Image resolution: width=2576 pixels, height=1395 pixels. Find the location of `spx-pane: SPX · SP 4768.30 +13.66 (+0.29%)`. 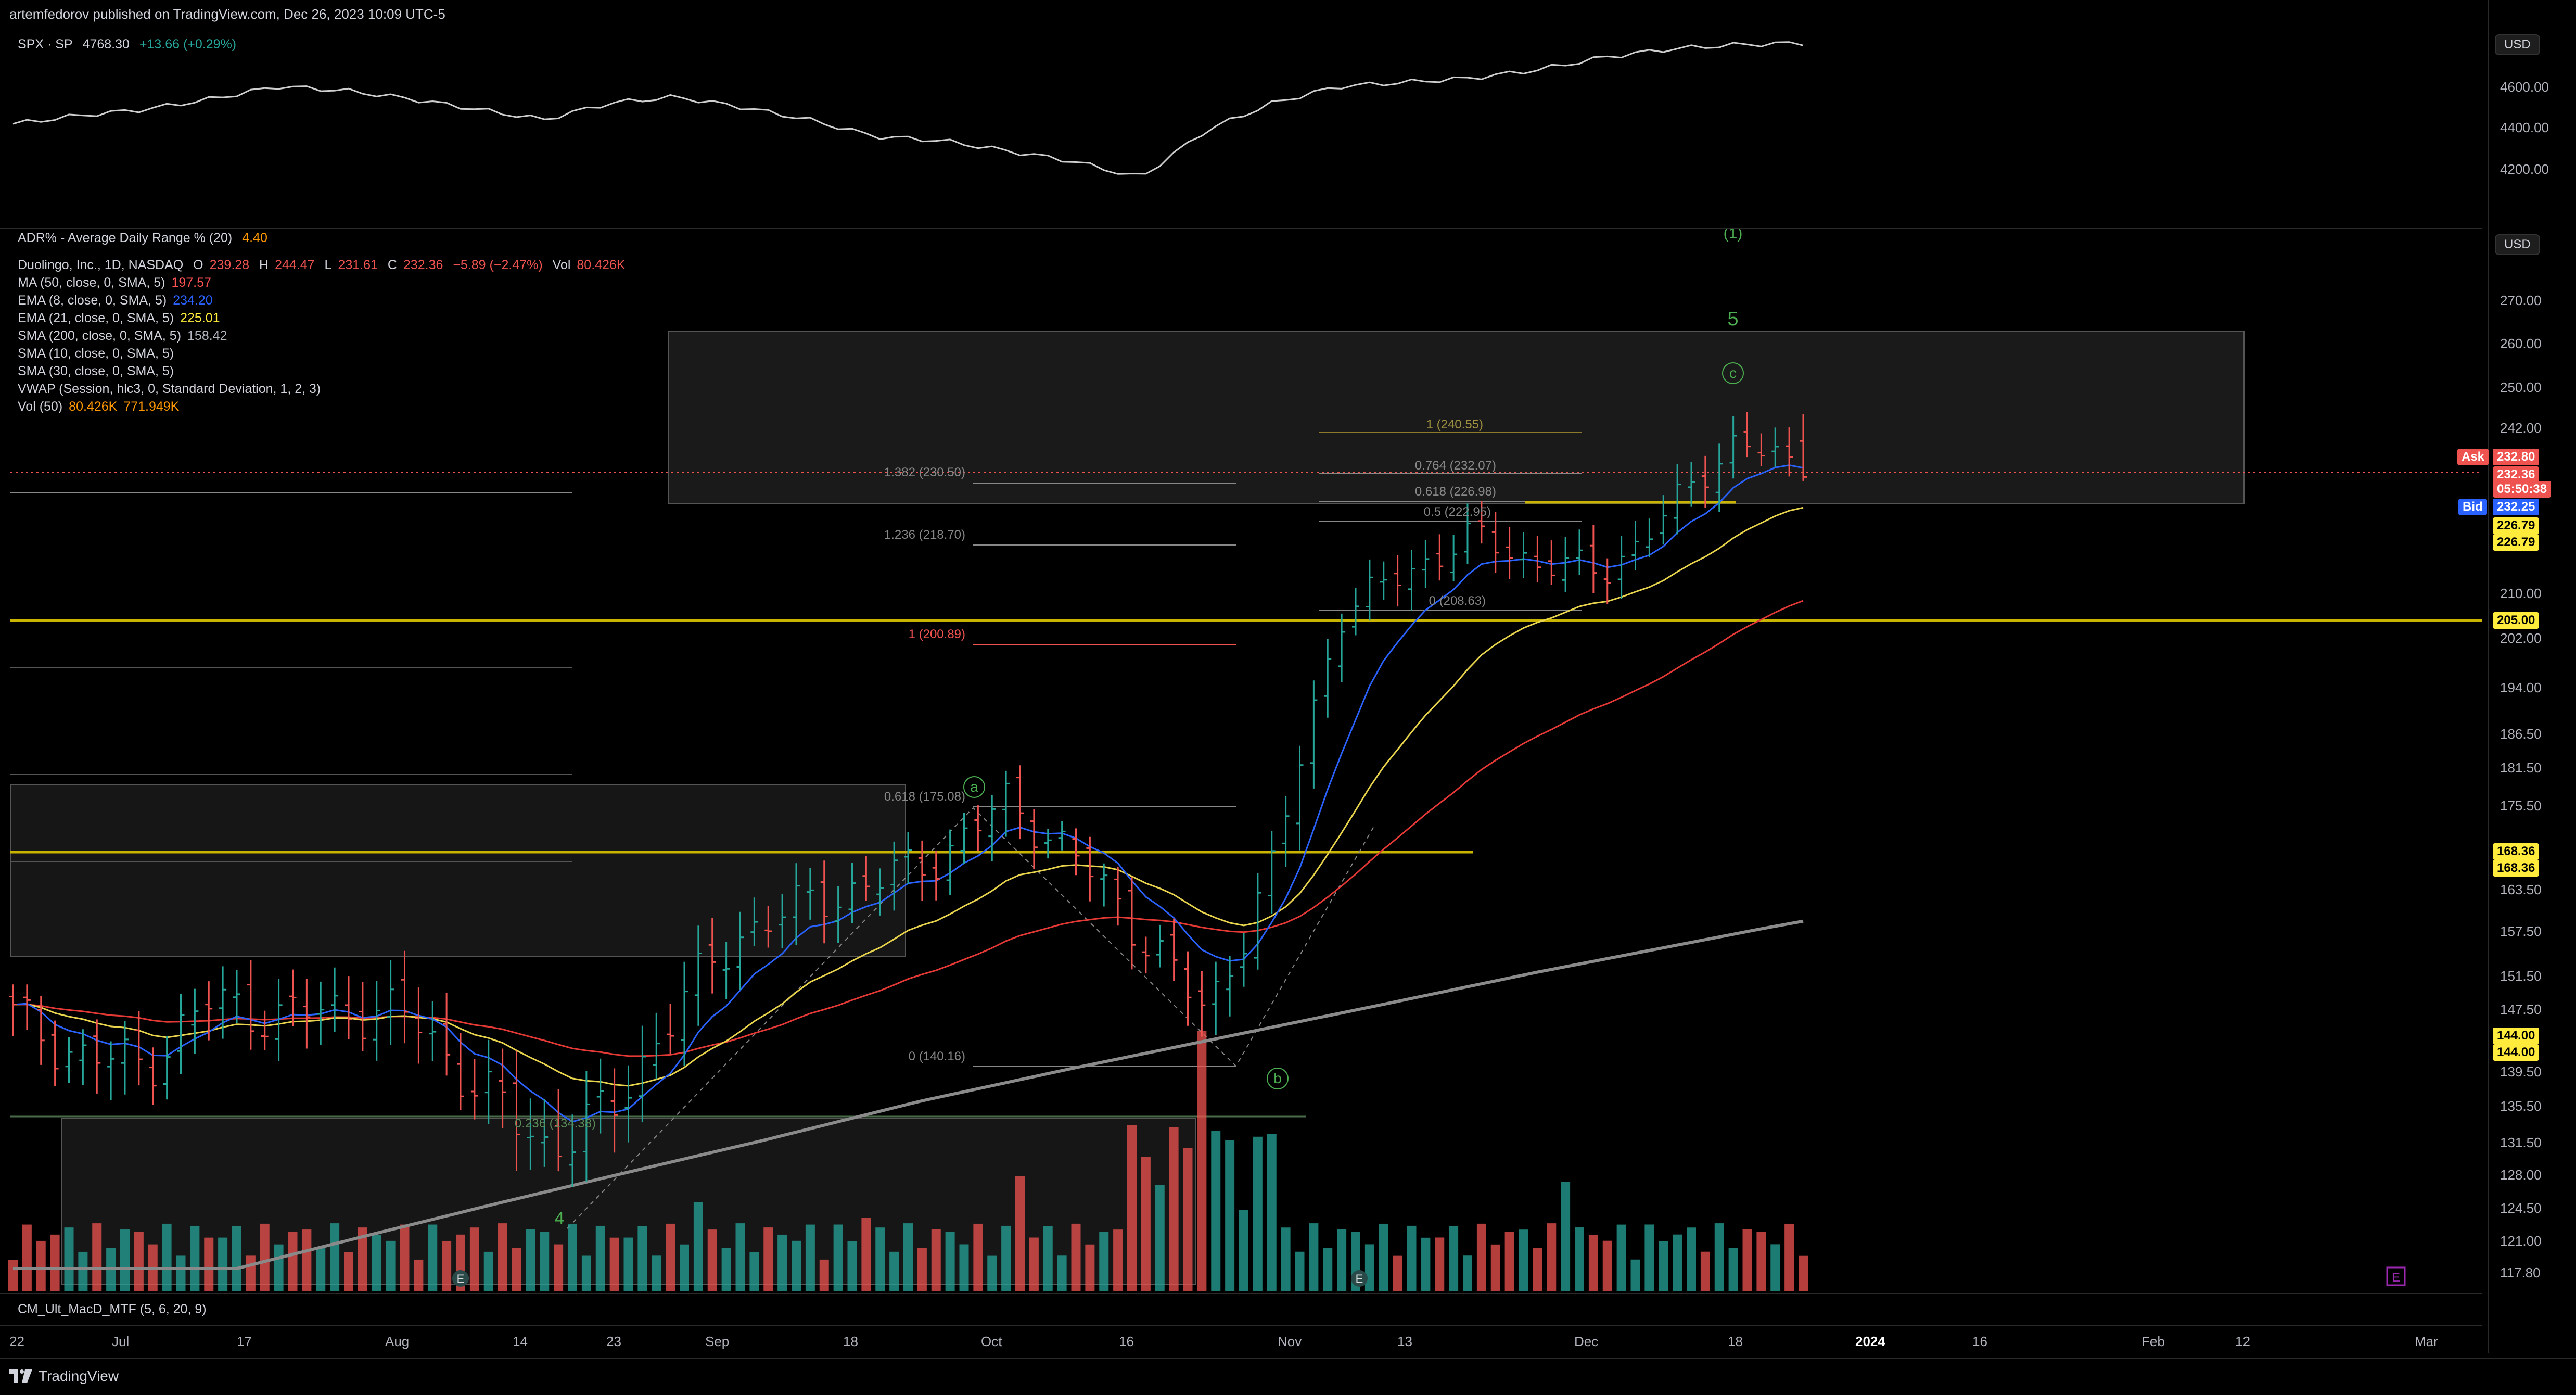

spx-pane: SPX · SP 4768.30 +13.66 (+0.29%) is located at coordinates (1241, 127).